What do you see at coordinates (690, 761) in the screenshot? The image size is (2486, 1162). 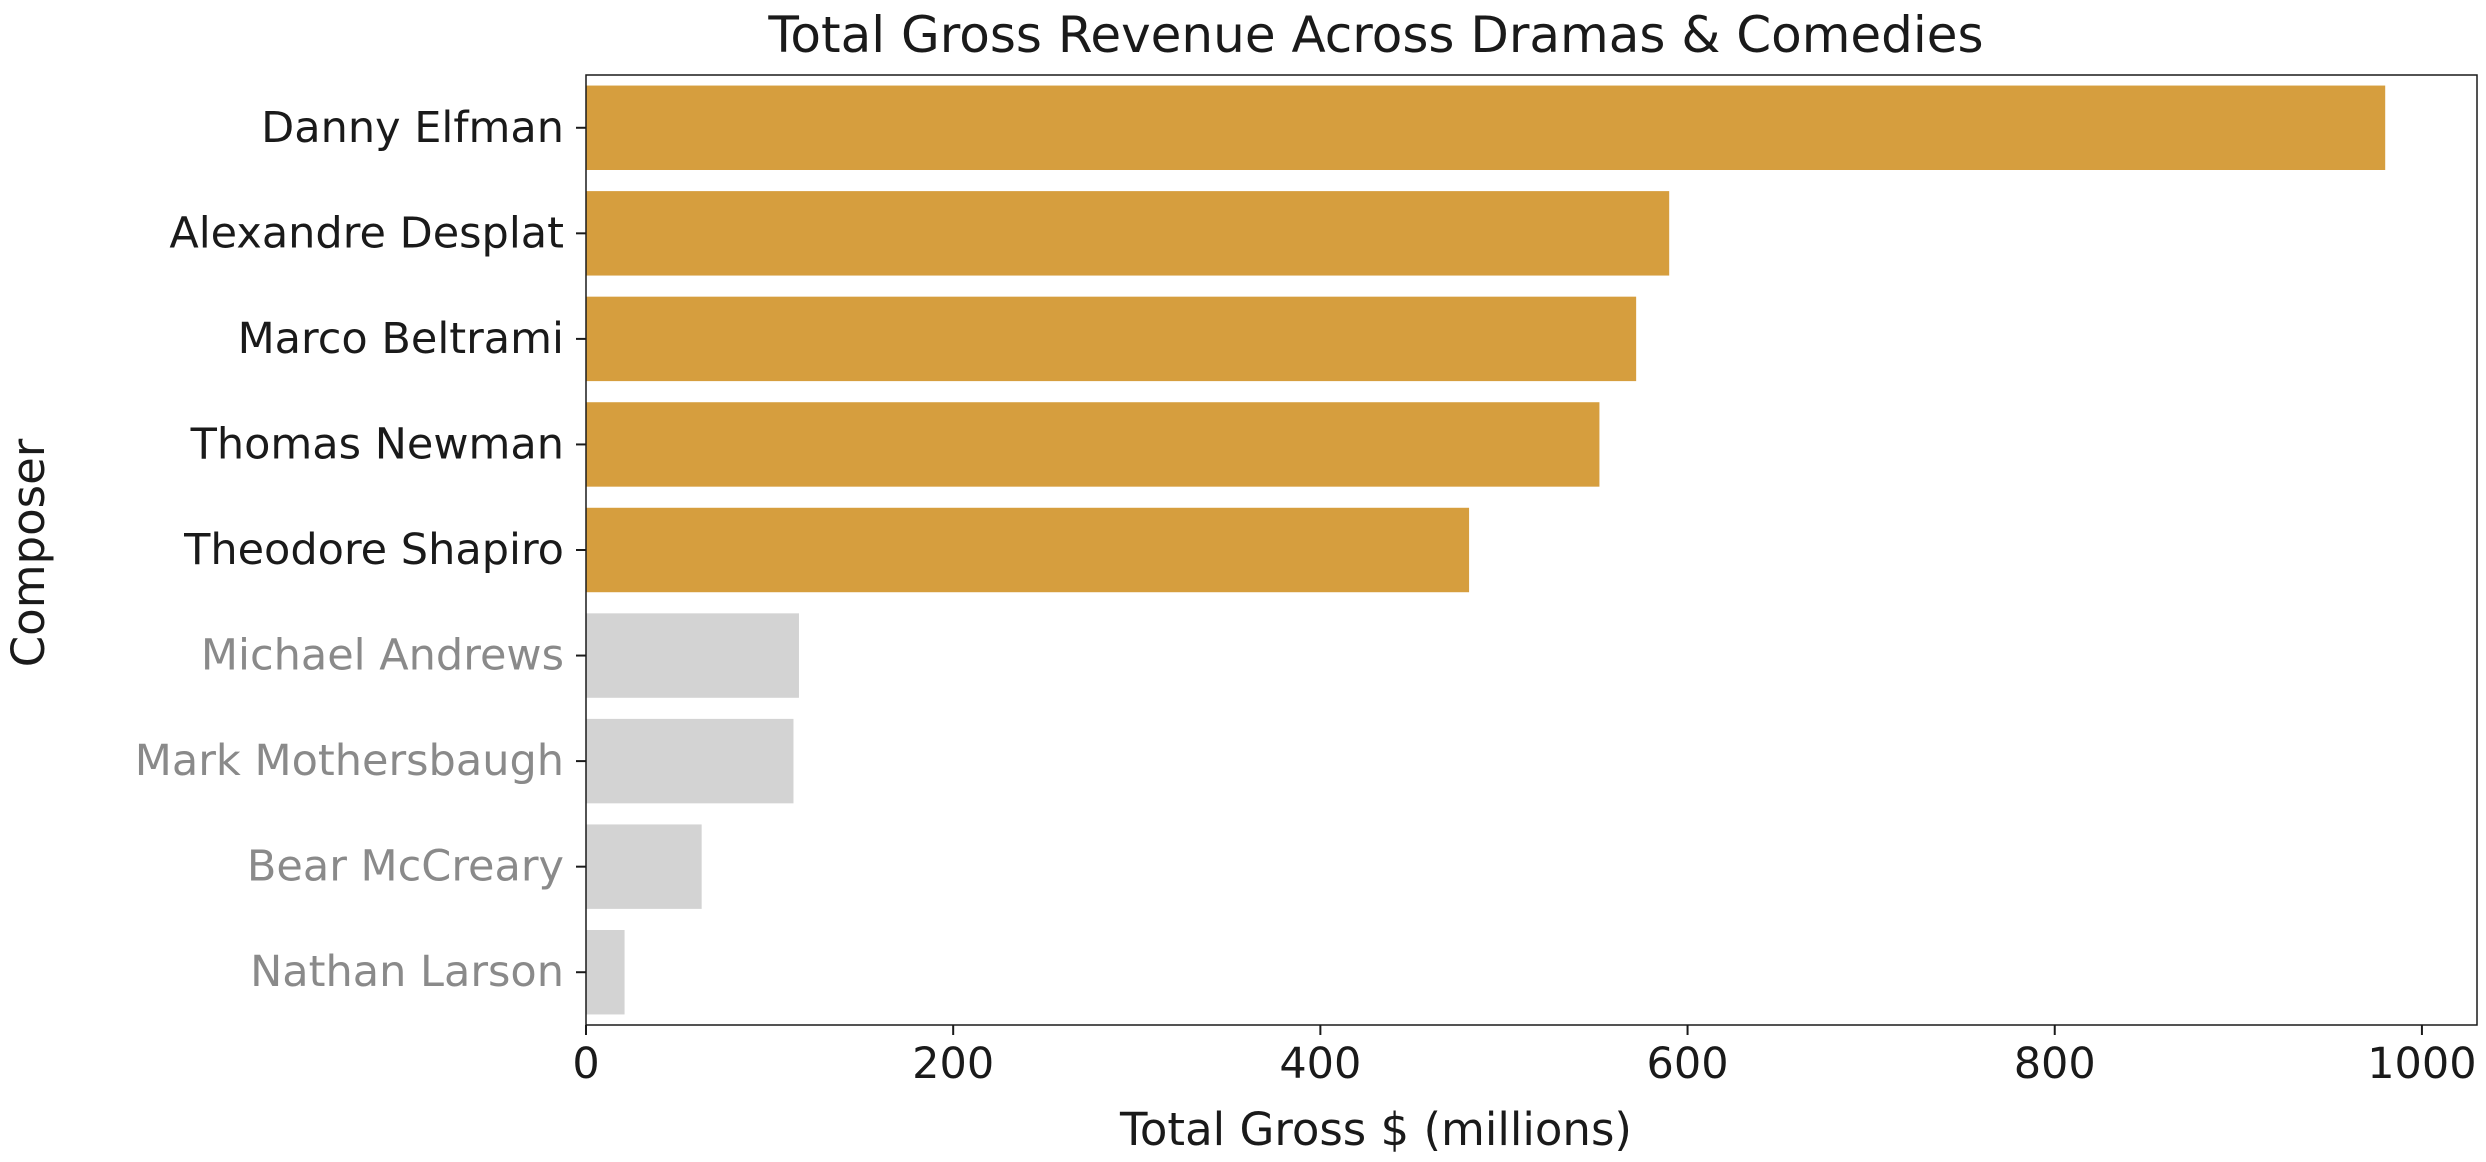 I see `bar-mark-mothersbaugh` at bounding box center [690, 761].